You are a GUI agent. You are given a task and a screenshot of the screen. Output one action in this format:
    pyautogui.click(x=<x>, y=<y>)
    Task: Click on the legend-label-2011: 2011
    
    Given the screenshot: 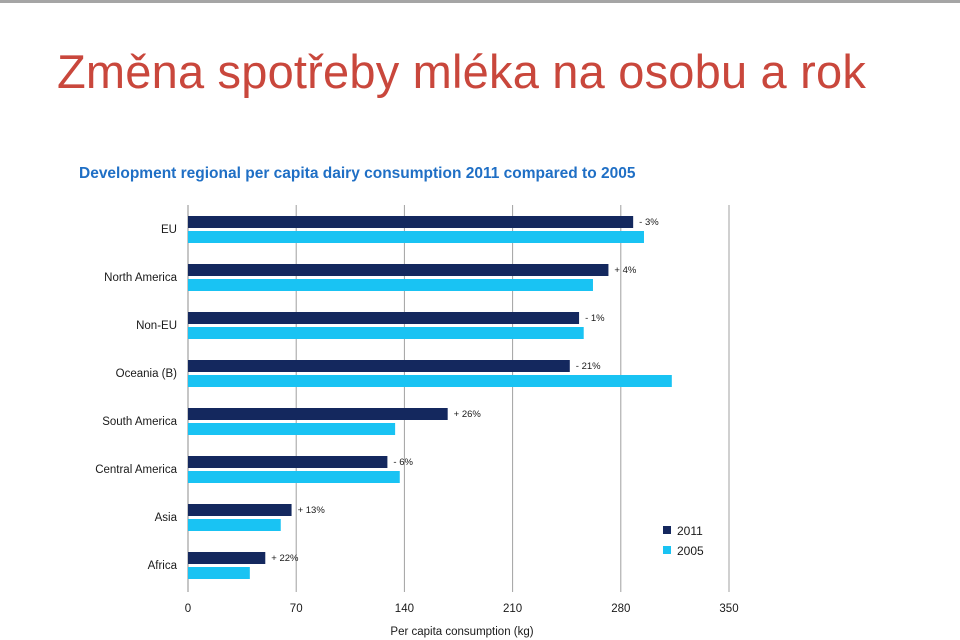 What is the action you would take?
    pyautogui.click(x=690, y=531)
    